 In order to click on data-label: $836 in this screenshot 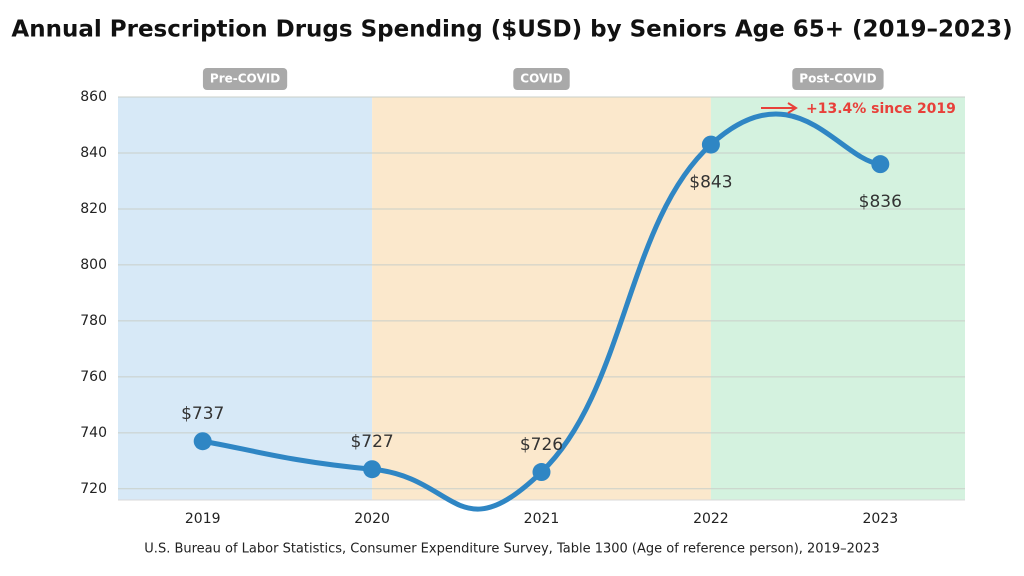, I will do `click(880, 202)`.